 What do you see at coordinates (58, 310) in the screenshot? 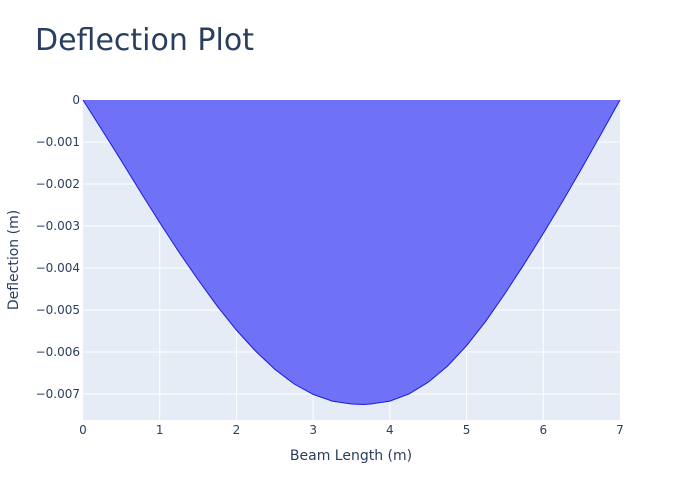
I see `y-tick-label: −0.005` at bounding box center [58, 310].